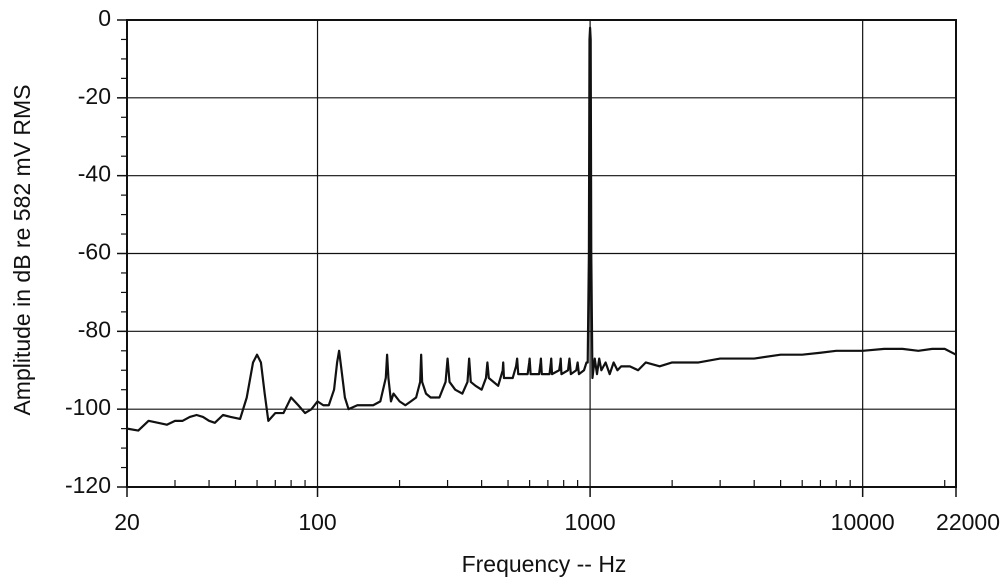  Describe the element at coordinates (127, 522) in the screenshot. I see `x-tick-label: 20` at that location.